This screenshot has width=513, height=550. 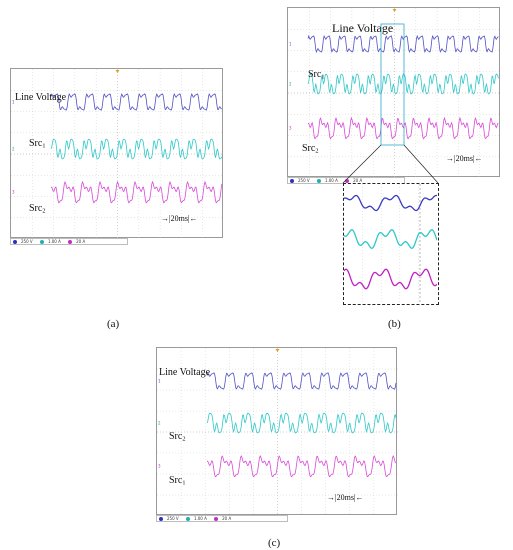 I want to click on zoom-line-voltage-trace, so click(x=390, y=203).